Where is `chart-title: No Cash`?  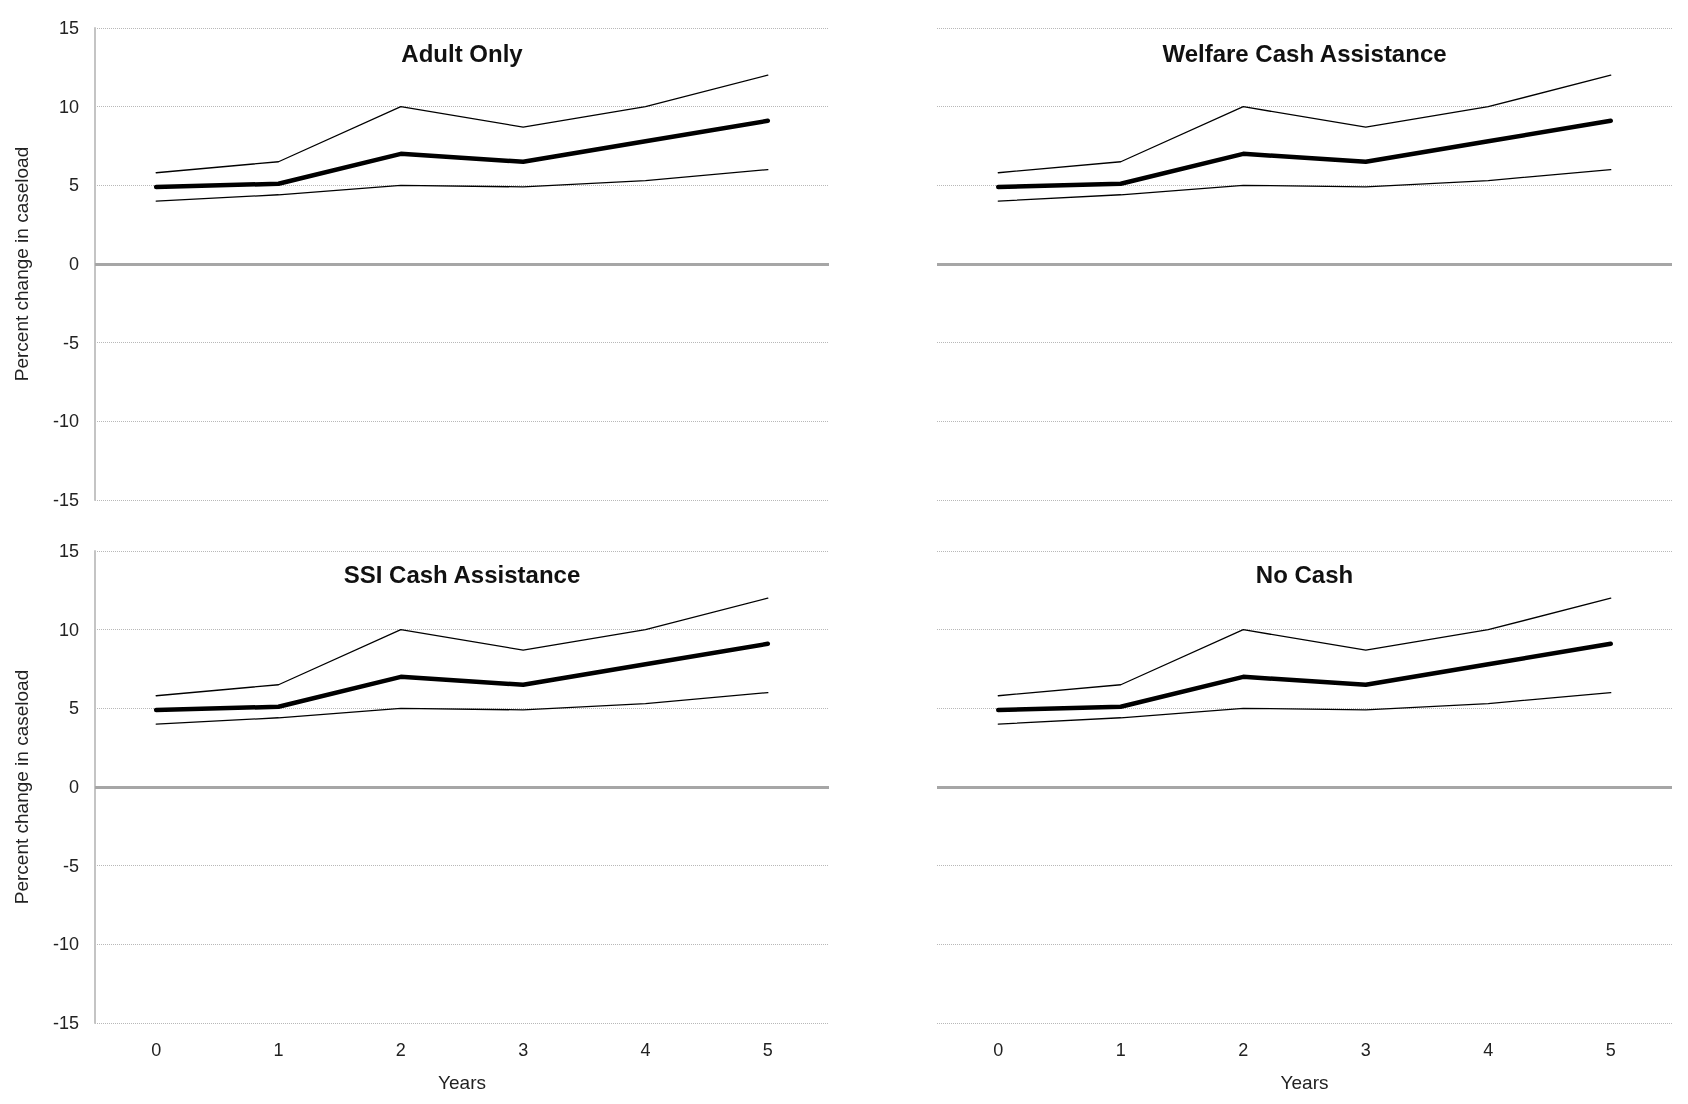
chart-title: No Cash is located at coordinates (1304, 574).